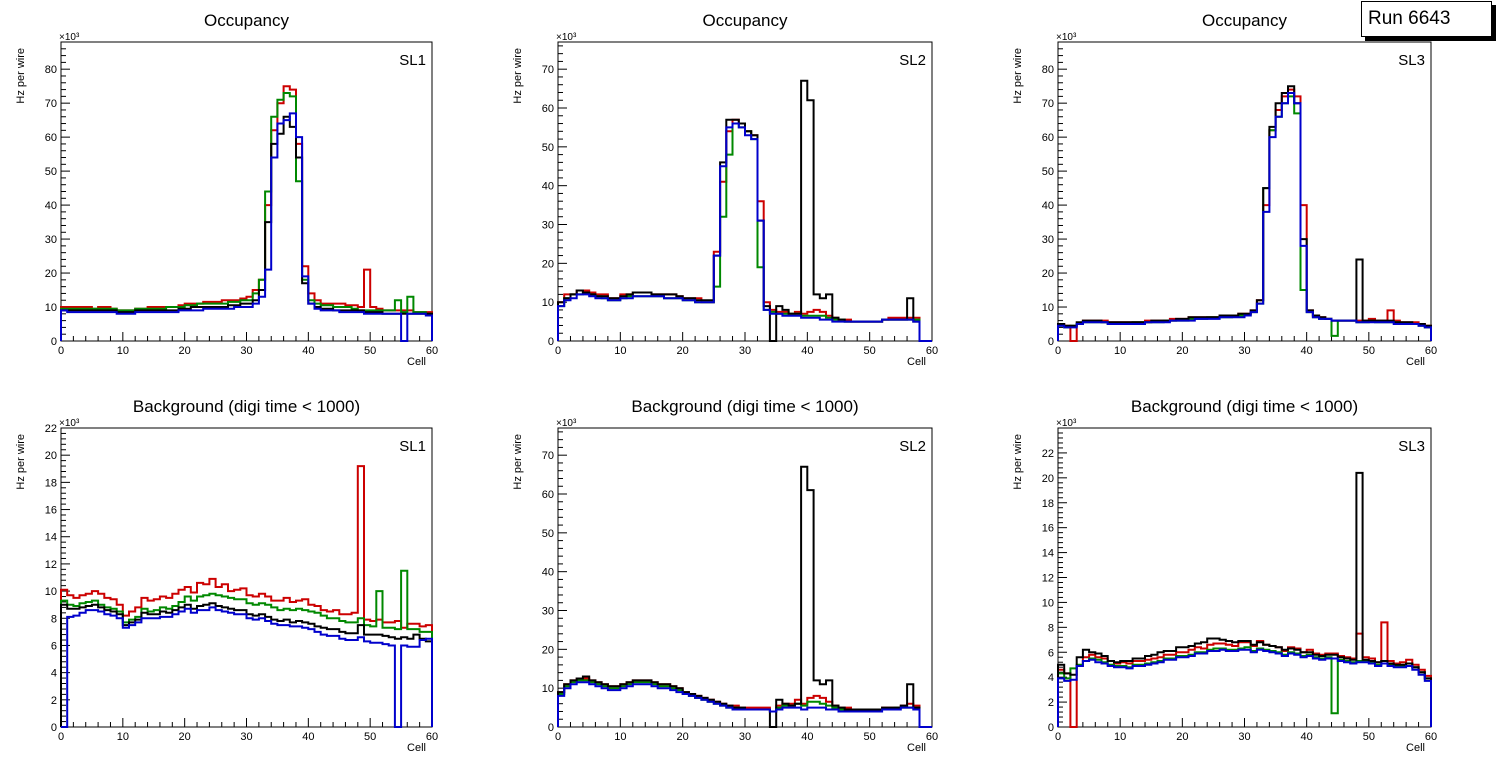 The width and height of the screenshot is (1496, 772). What do you see at coordinates (1411, 446) in the screenshot?
I see `panel-tag: SL3` at bounding box center [1411, 446].